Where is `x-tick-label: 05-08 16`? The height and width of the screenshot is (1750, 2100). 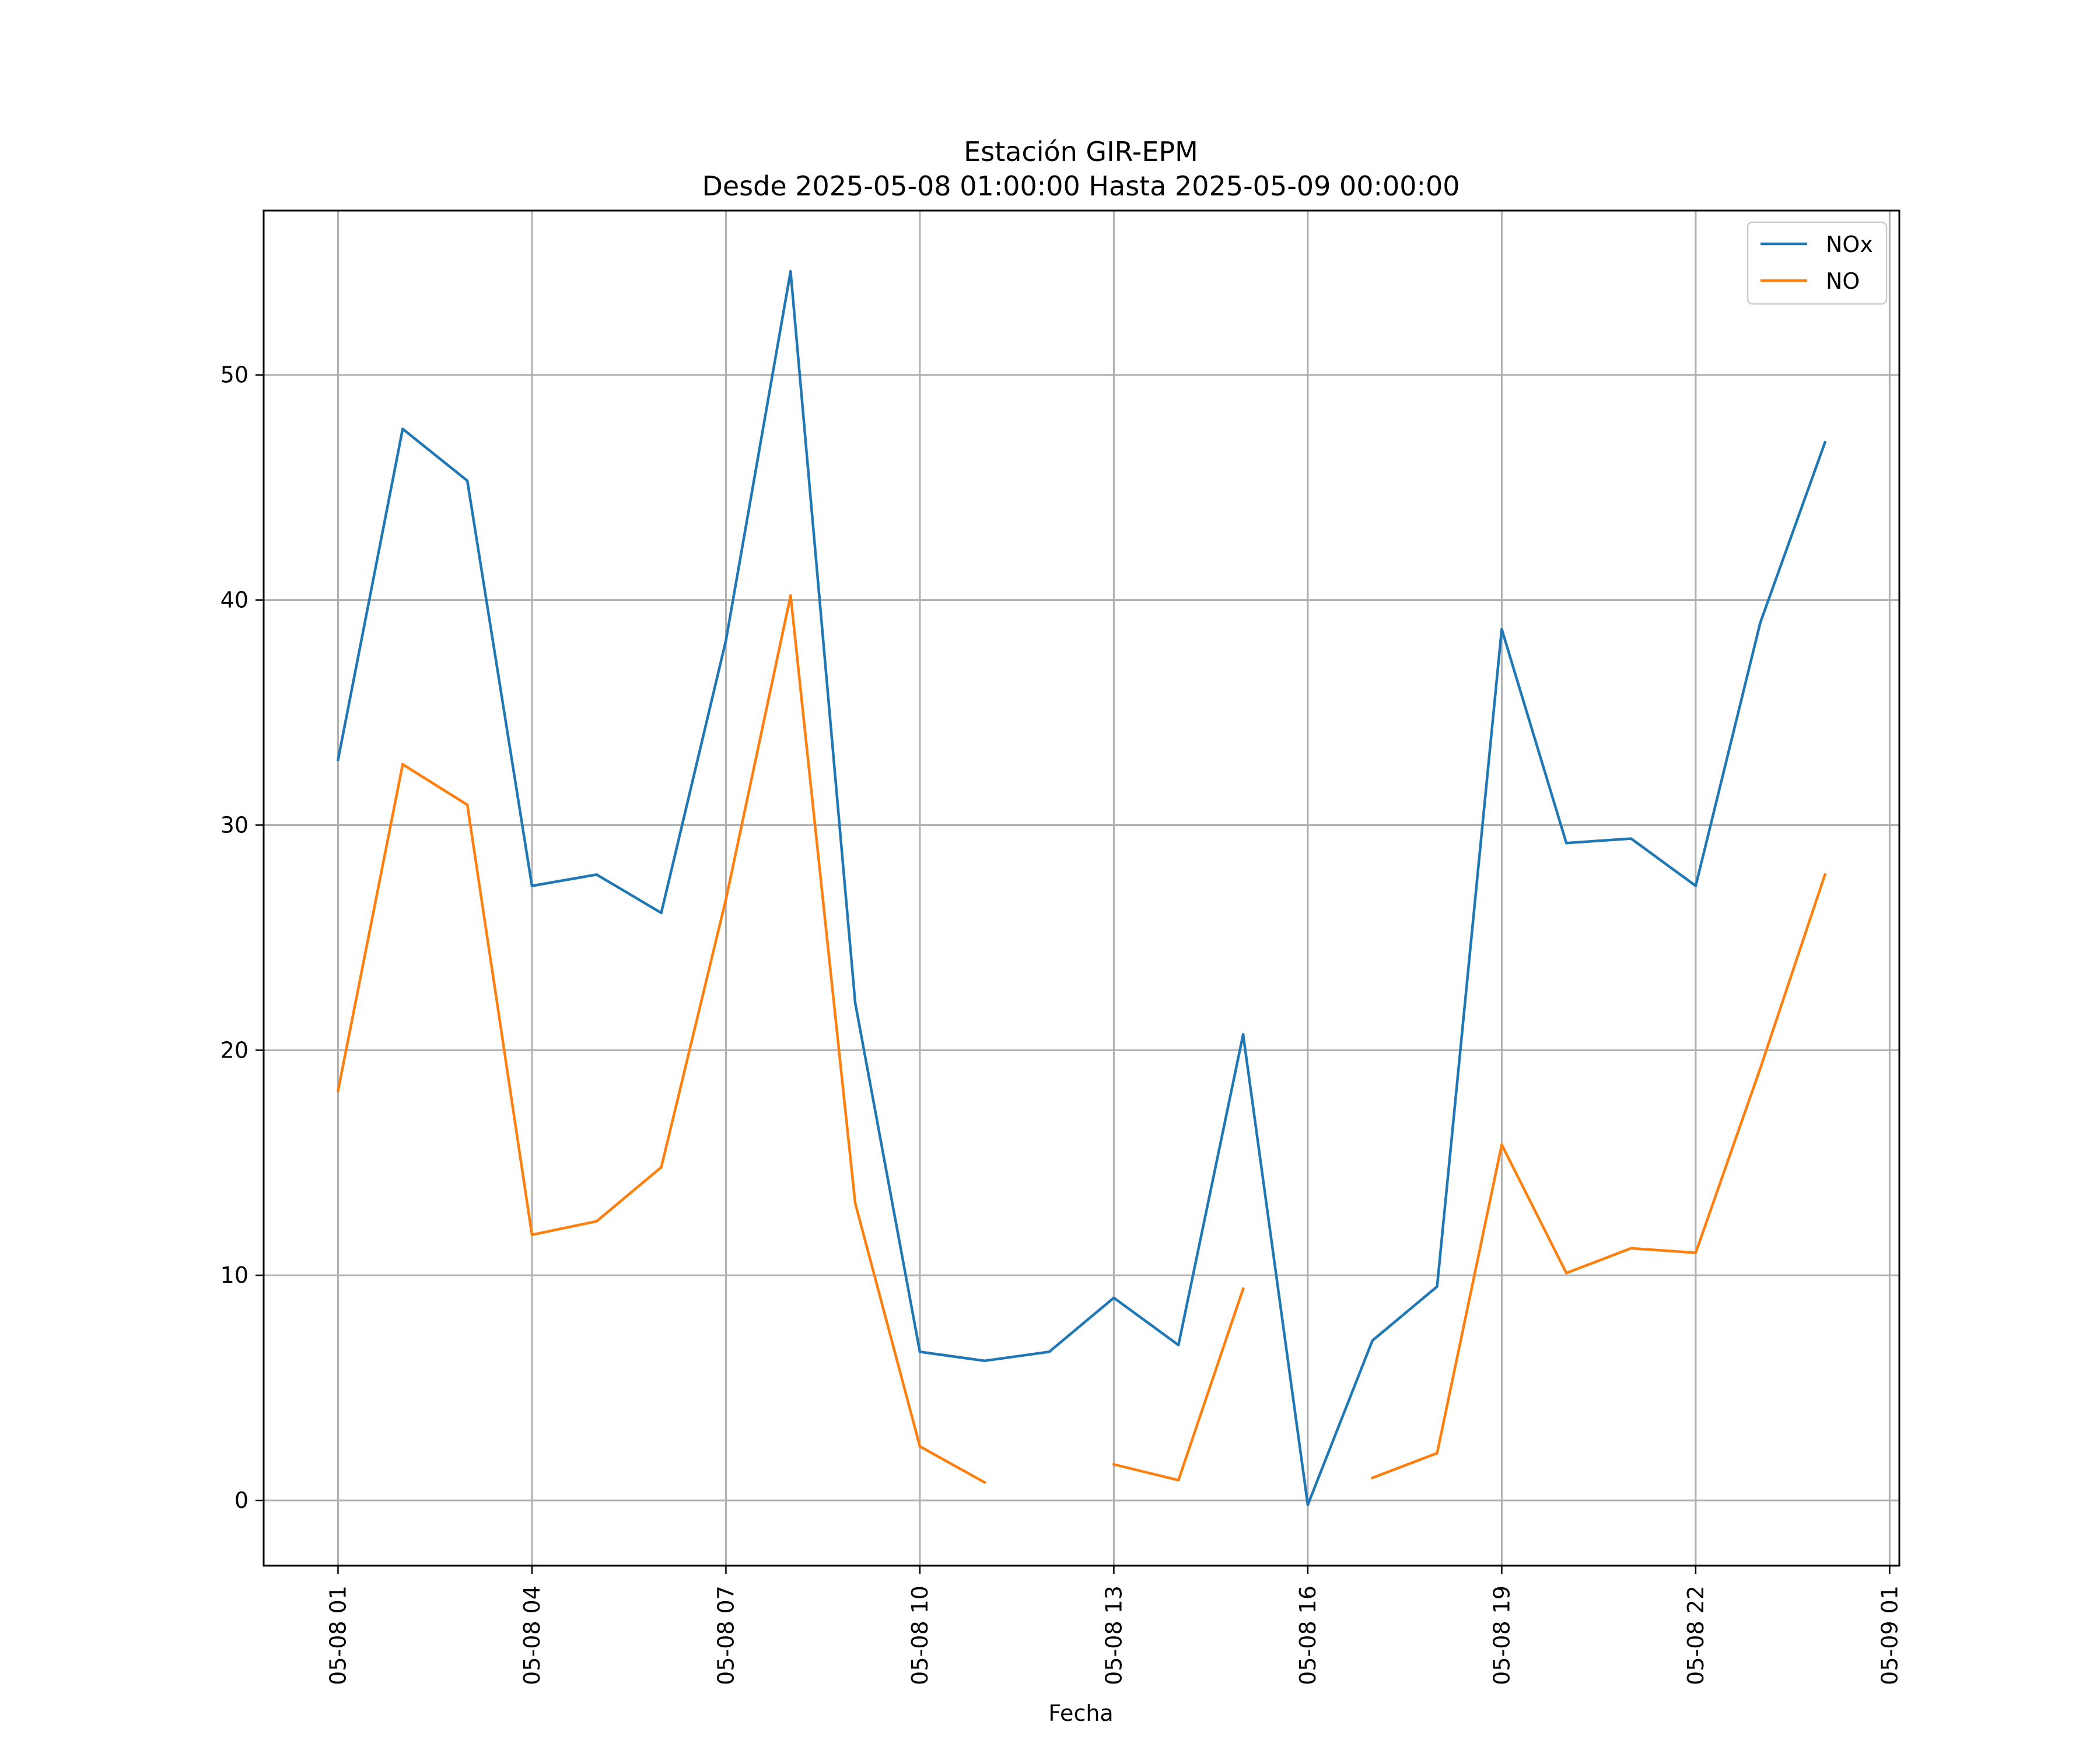 x-tick-label: 05-08 16 is located at coordinates (1308, 1636).